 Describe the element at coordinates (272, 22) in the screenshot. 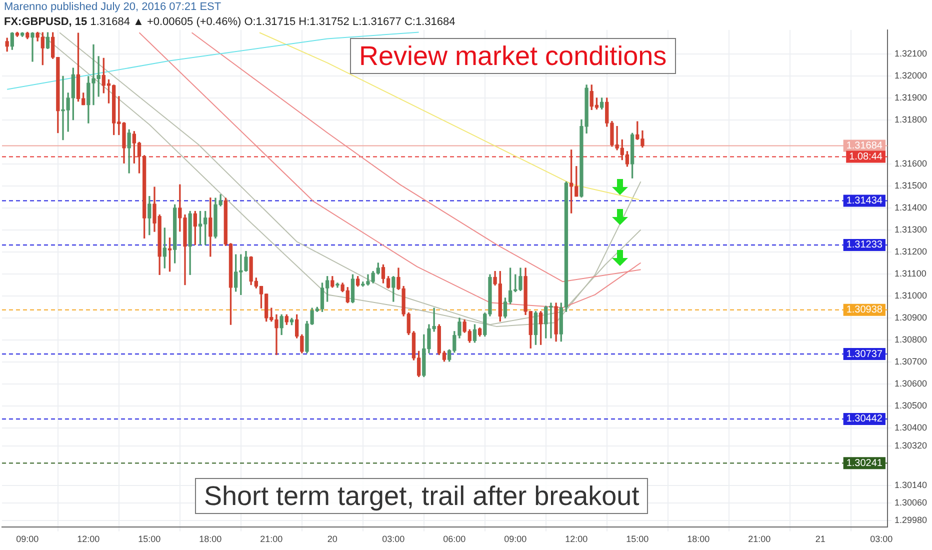

I see `chart-subtitle: 1.31684 ▲ +0.00605 (+0.46%) O:1.31715 H:1.31752 L:1.31677 C:1.31684` at that location.